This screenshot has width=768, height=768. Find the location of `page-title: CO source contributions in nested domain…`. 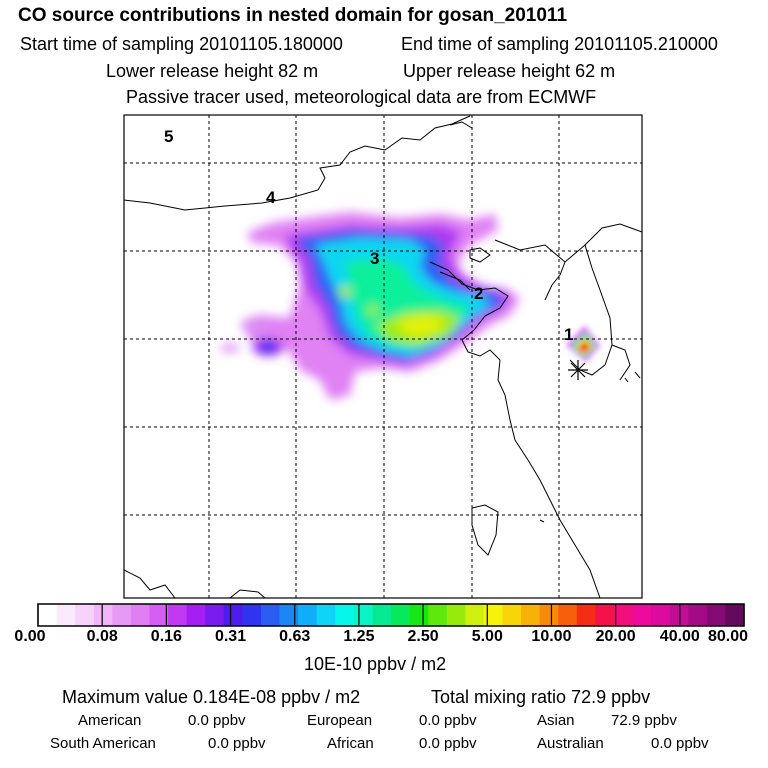

page-title: CO source contributions in nested domain… is located at coordinates (293, 15).